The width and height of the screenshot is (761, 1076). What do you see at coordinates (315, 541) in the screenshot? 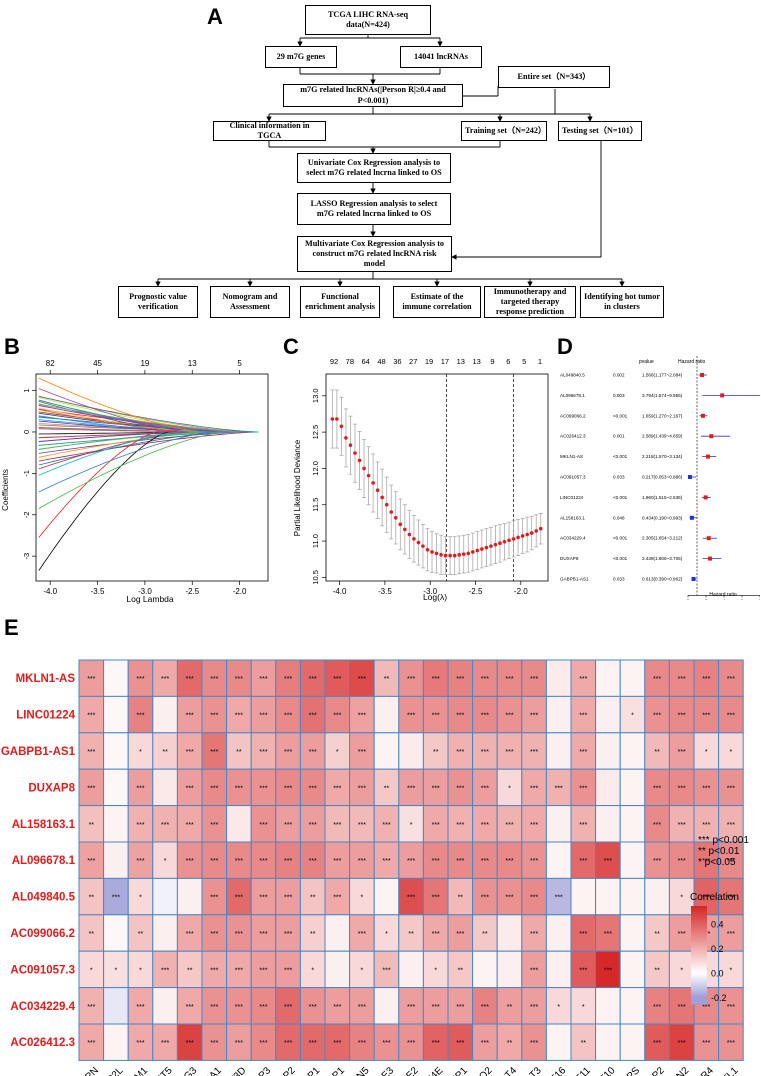
I see `y-tick-label: 11.0` at bounding box center [315, 541].